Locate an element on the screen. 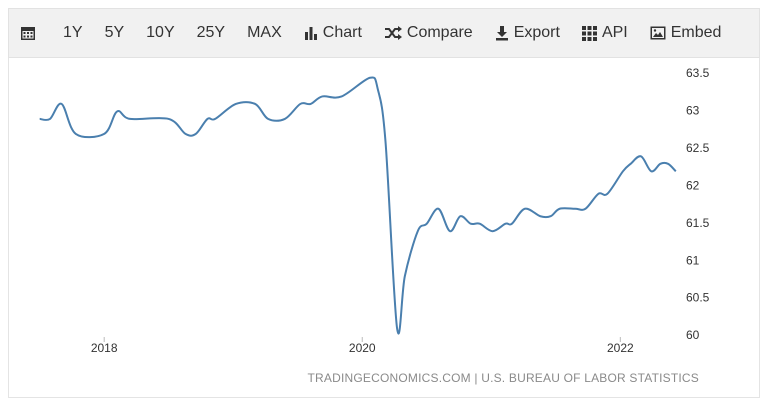 This screenshot has width=768, height=405. api-icon is located at coordinates (589, 33).